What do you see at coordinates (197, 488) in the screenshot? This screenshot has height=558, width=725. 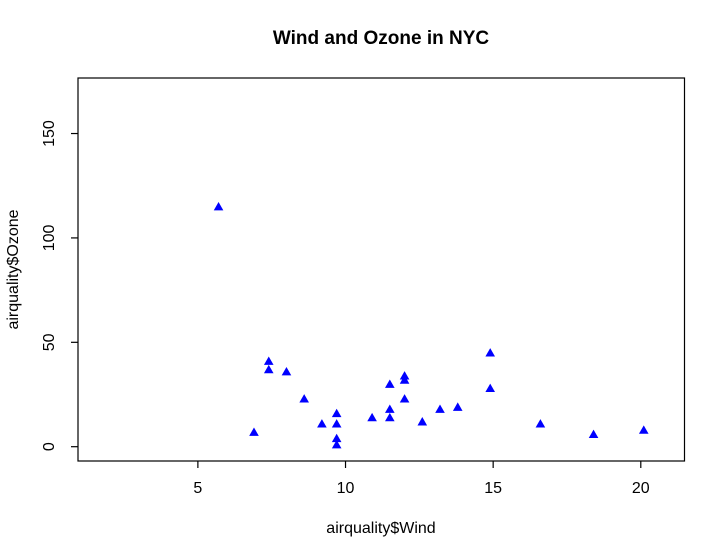 I see `x-tick-label: 5` at bounding box center [197, 488].